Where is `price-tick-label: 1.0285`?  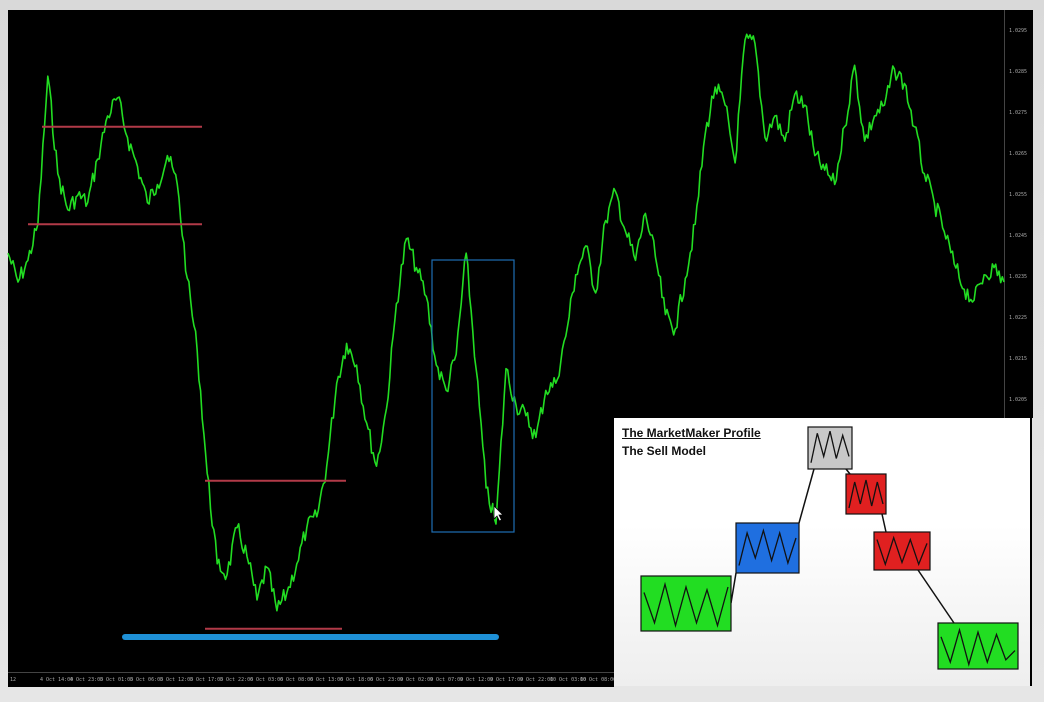 price-tick-label: 1.0285 is located at coordinates (1018, 72).